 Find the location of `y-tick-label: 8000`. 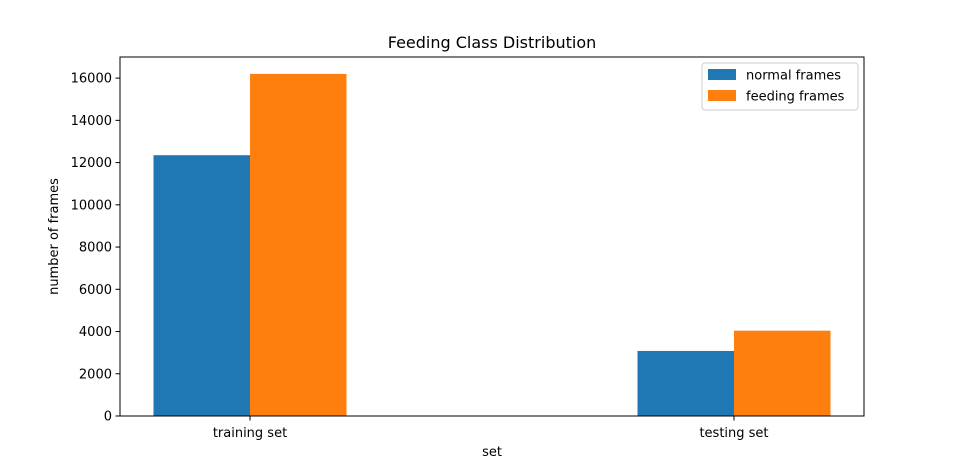

y-tick-label: 8000 is located at coordinates (95, 248).